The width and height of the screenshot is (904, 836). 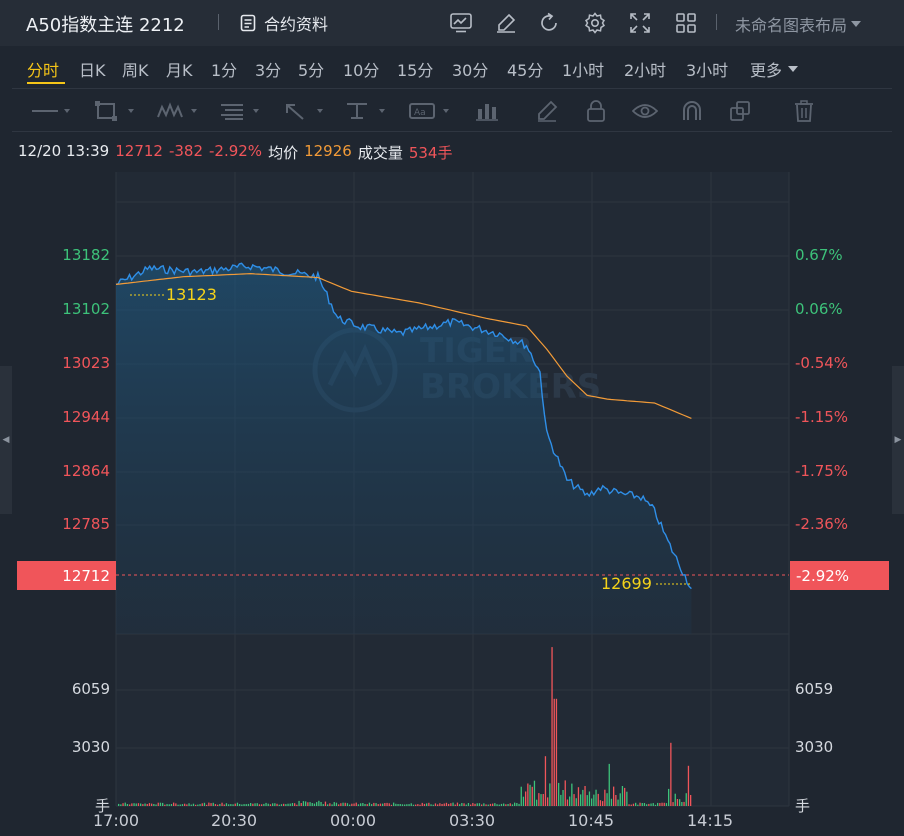 I want to click on contract-info-button: 合约资料, so click(x=284, y=23).